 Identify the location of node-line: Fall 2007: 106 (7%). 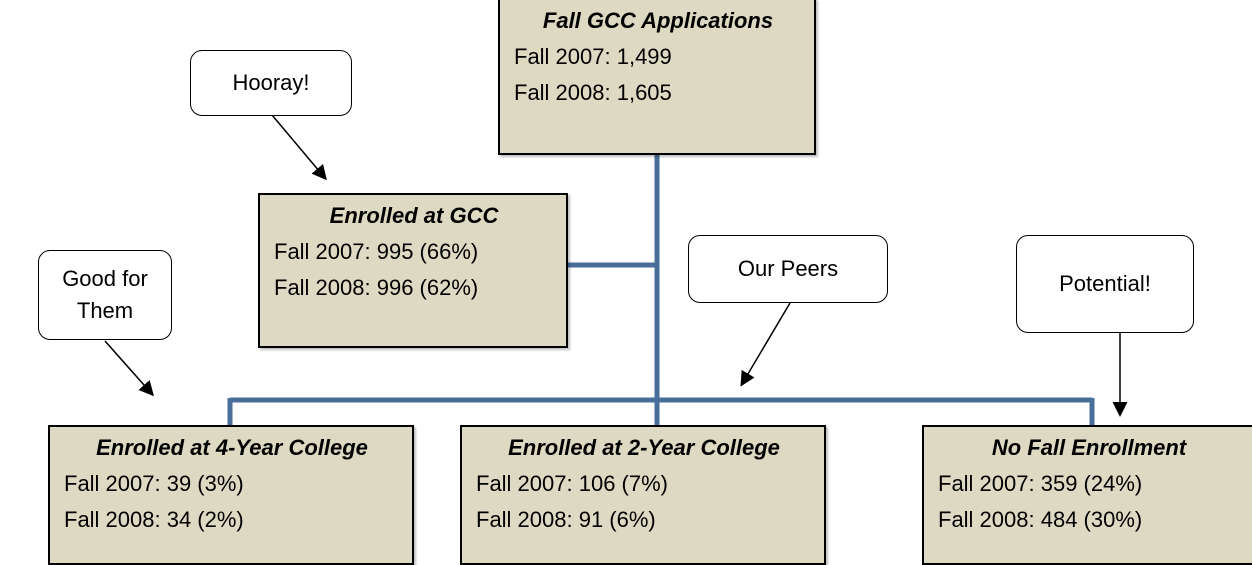
(572, 483).